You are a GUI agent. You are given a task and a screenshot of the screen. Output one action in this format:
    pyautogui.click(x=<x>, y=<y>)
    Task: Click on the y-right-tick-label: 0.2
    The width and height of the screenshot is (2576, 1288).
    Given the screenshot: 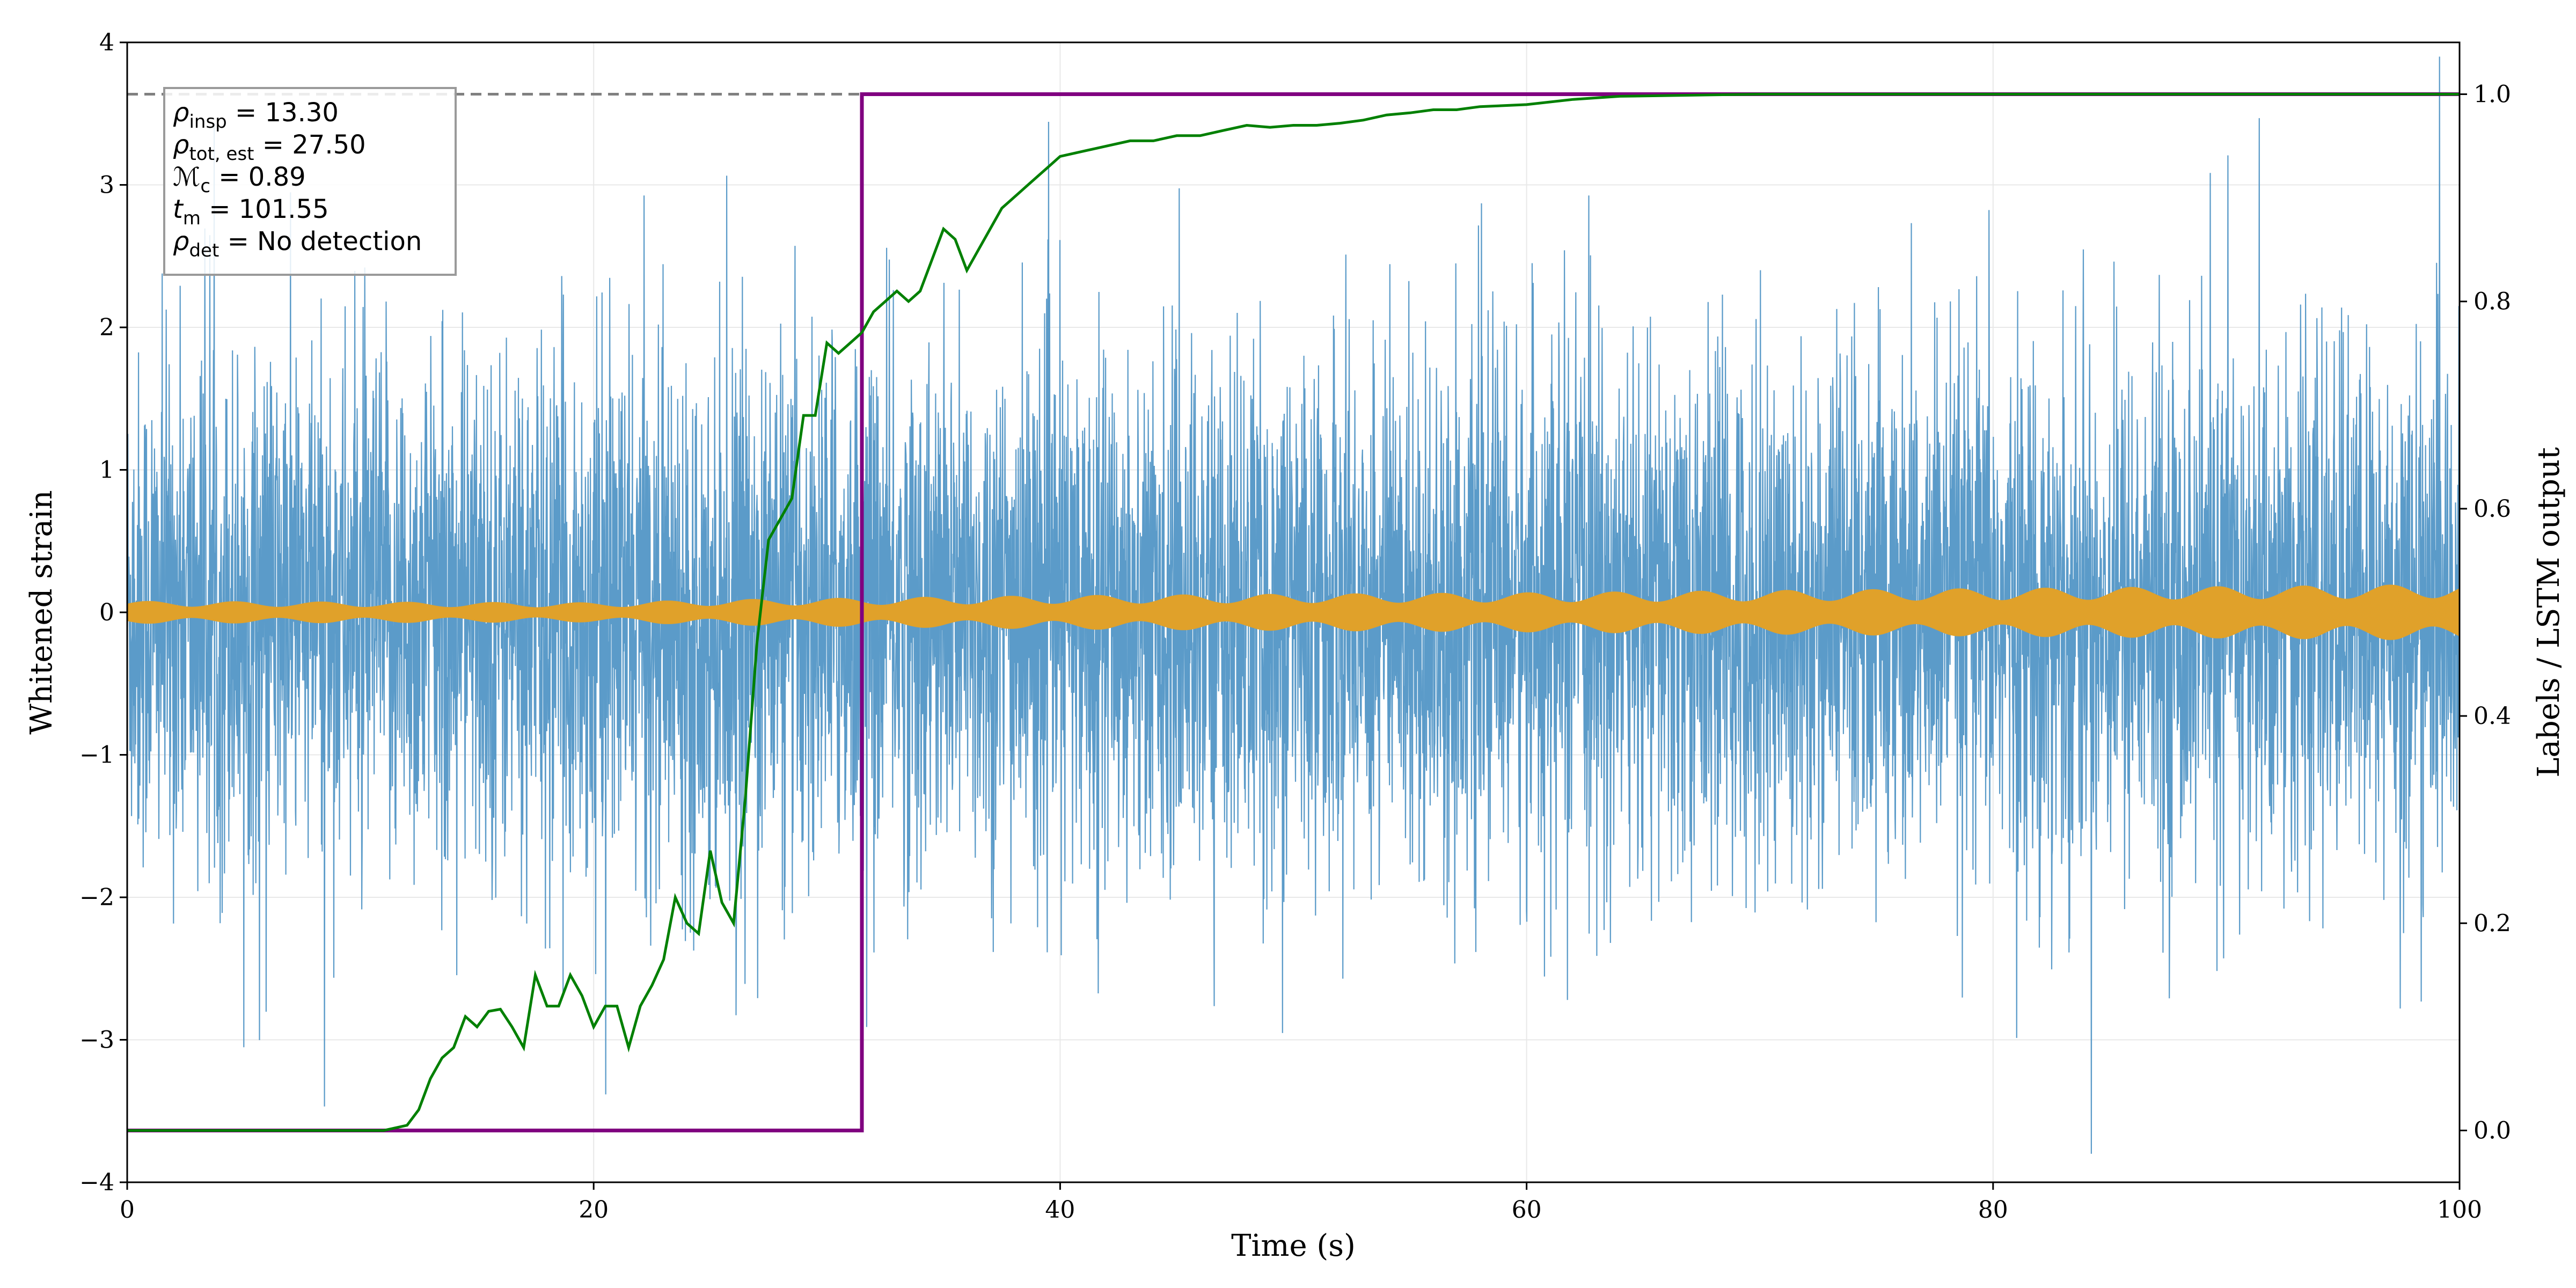 What is the action you would take?
    pyautogui.click(x=2492, y=923)
    